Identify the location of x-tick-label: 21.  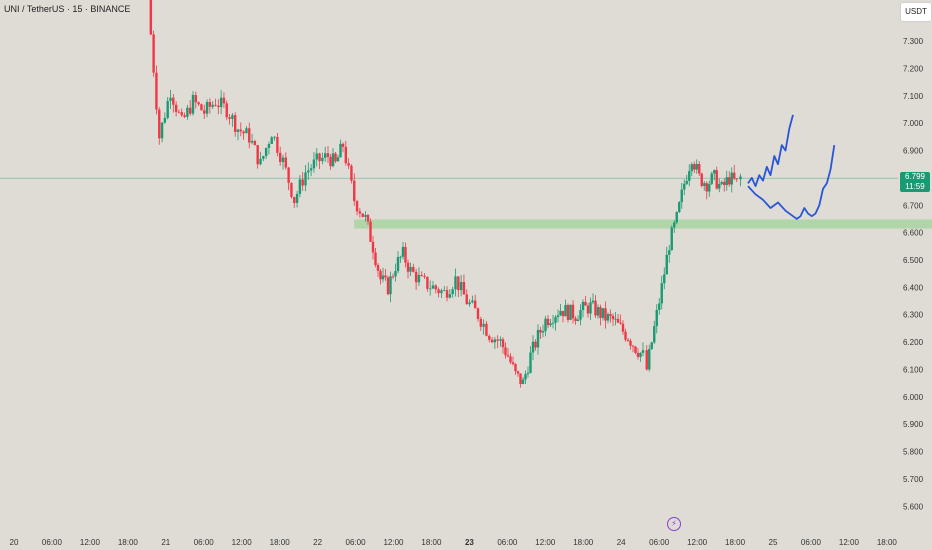
(165, 542).